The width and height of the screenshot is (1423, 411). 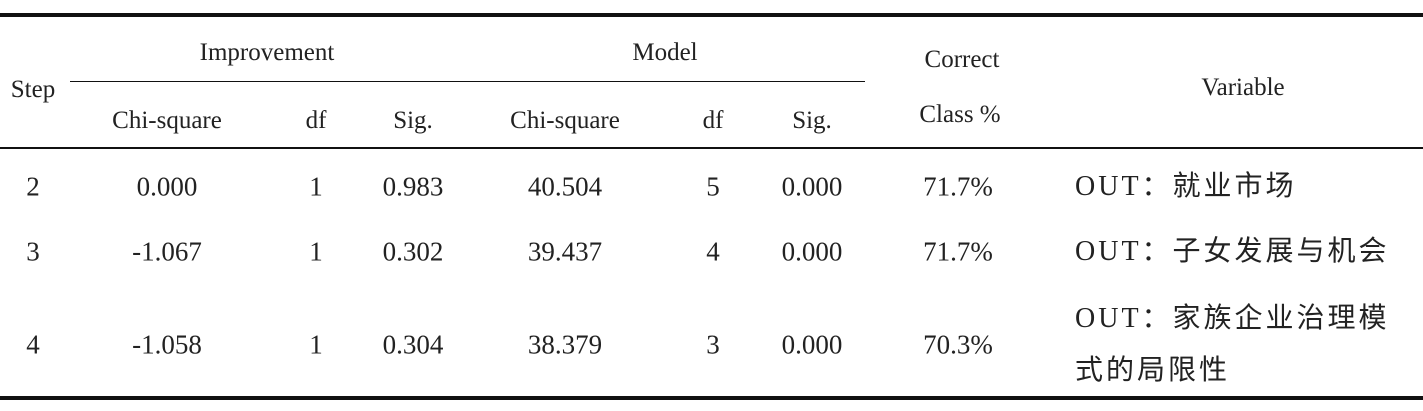 What do you see at coordinates (711, 15) in the screenshot?
I see `top-rule` at bounding box center [711, 15].